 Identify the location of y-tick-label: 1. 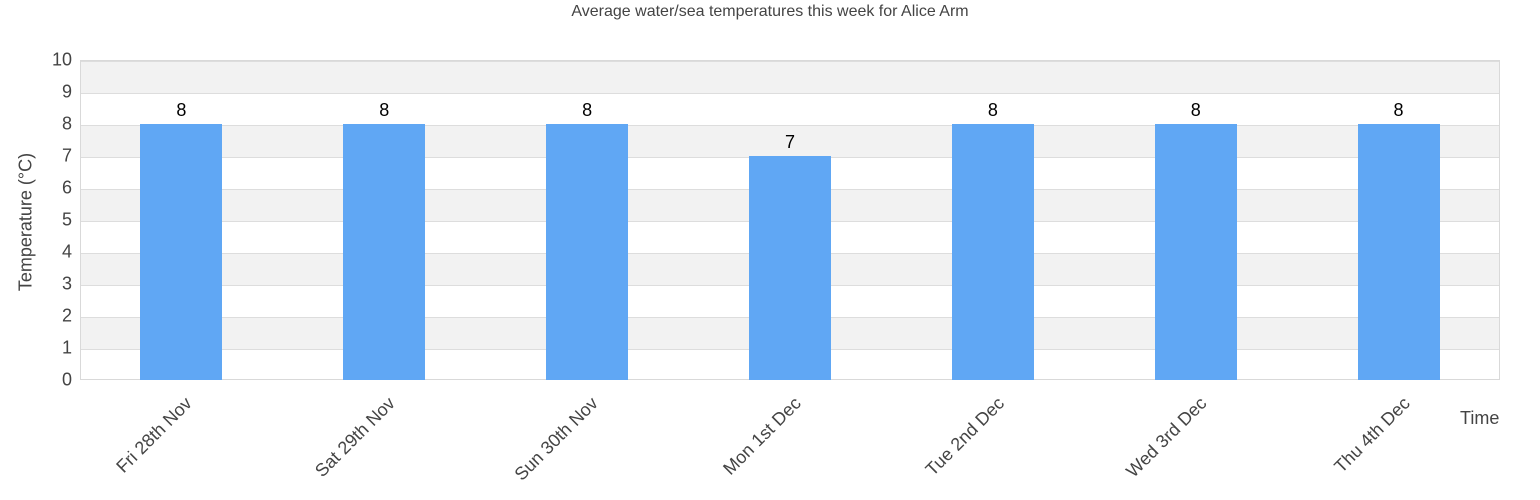
(66, 347).